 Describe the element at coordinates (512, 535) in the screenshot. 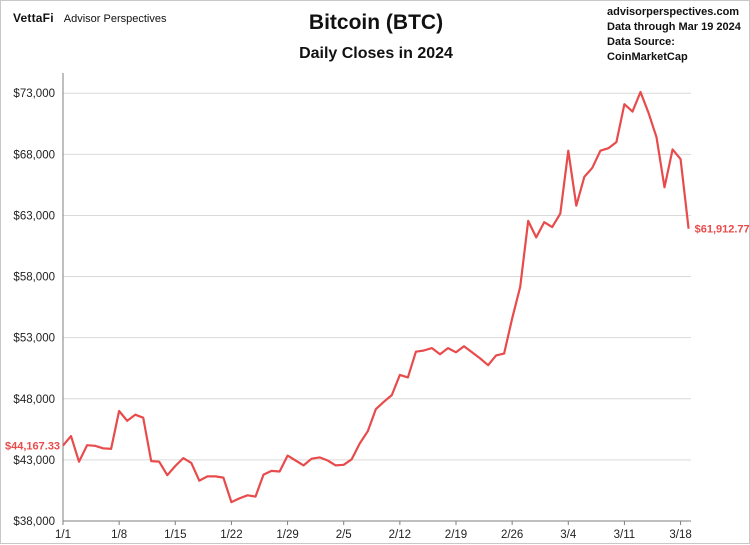

I see `x-tick-label: 2/26` at that location.